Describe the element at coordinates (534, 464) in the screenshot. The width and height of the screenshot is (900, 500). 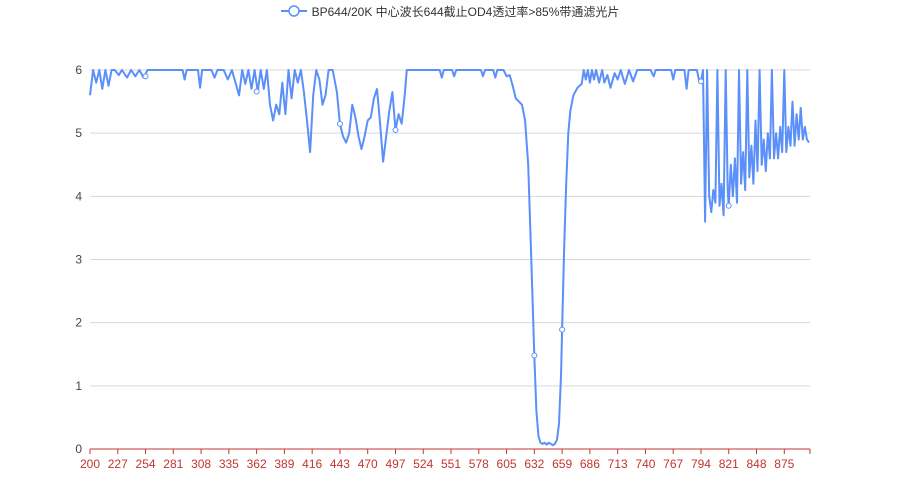
I see `x-tick-label: 632` at that location.